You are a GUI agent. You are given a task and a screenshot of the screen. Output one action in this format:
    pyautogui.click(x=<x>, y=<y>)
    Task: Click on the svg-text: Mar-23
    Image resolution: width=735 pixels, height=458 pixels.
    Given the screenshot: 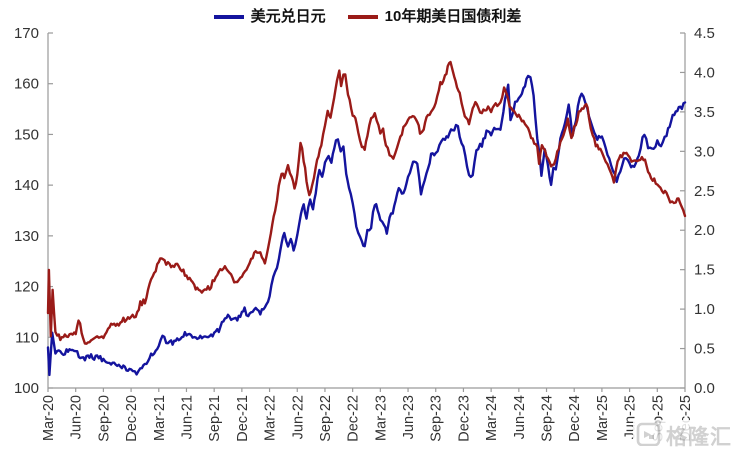 What is the action you would take?
    pyautogui.click(x=381, y=418)
    